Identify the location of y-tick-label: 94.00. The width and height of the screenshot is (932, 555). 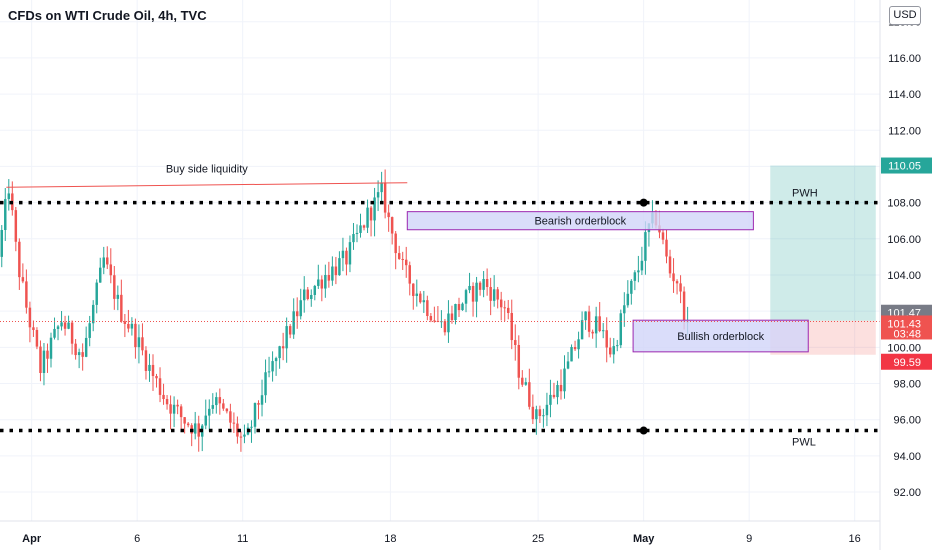
(907, 457).